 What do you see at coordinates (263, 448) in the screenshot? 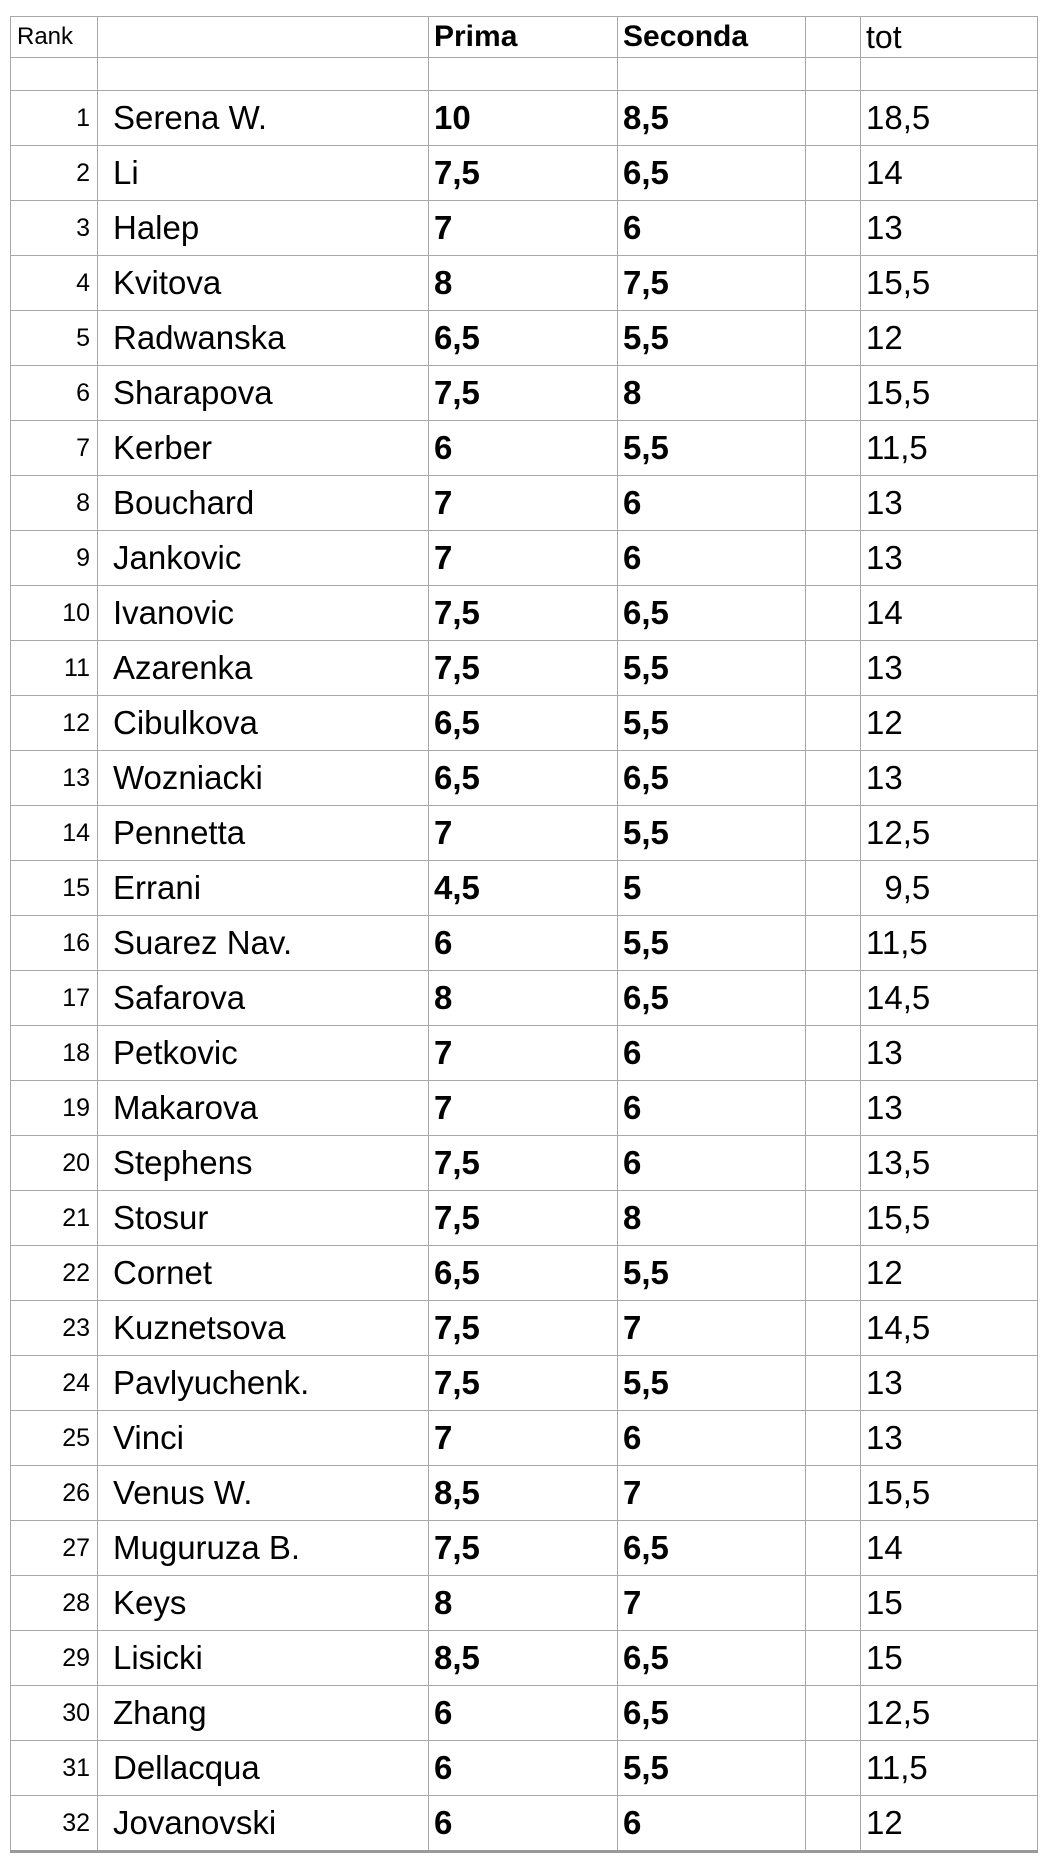
I see `player-name-cell: Kerber` at bounding box center [263, 448].